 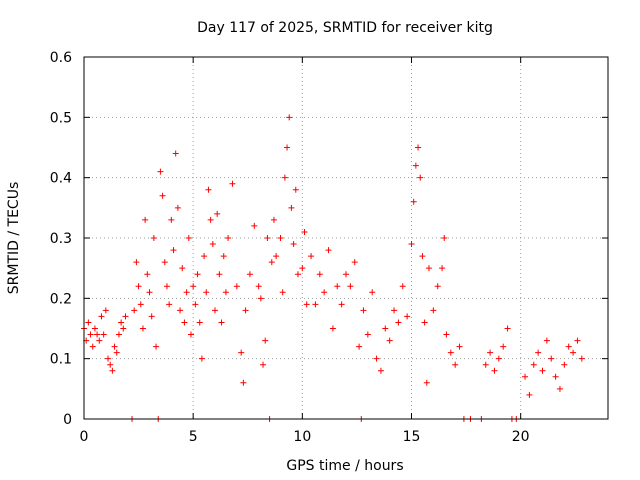 What do you see at coordinates (344, 466) in the screenshot?
I see `x-axis-label: GPS time / hours` at bounding box center [344, 466].